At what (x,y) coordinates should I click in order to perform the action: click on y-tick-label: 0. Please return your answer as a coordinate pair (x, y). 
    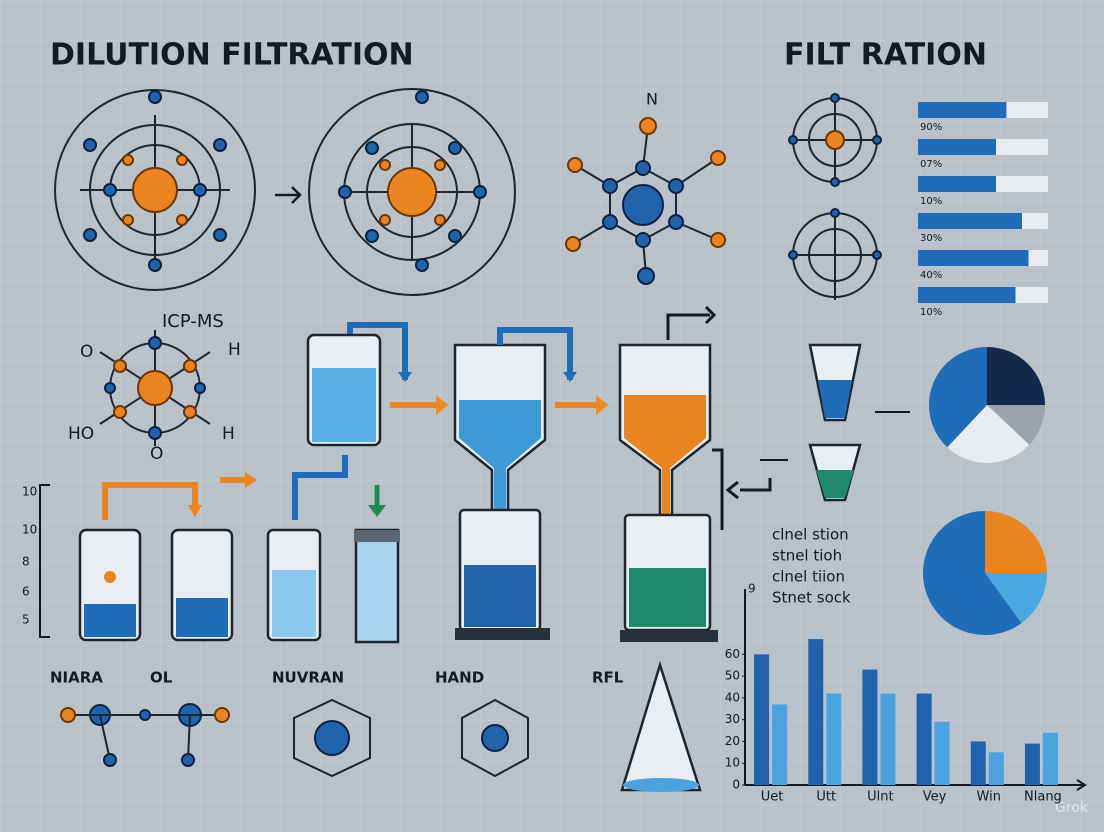
    Looking at the image, I should click on (736, 785).